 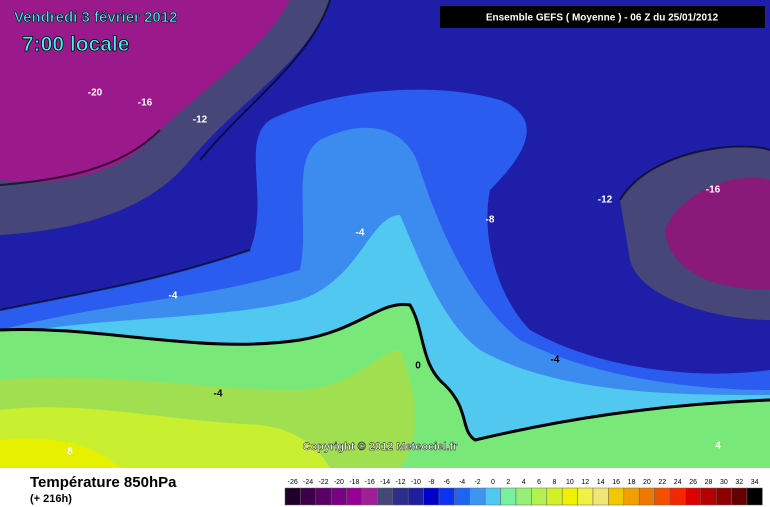 What do you see at coordinates (616, 482) in the screenshot?
I see `colorbar-label: 16` at bounding box center [616, 482].